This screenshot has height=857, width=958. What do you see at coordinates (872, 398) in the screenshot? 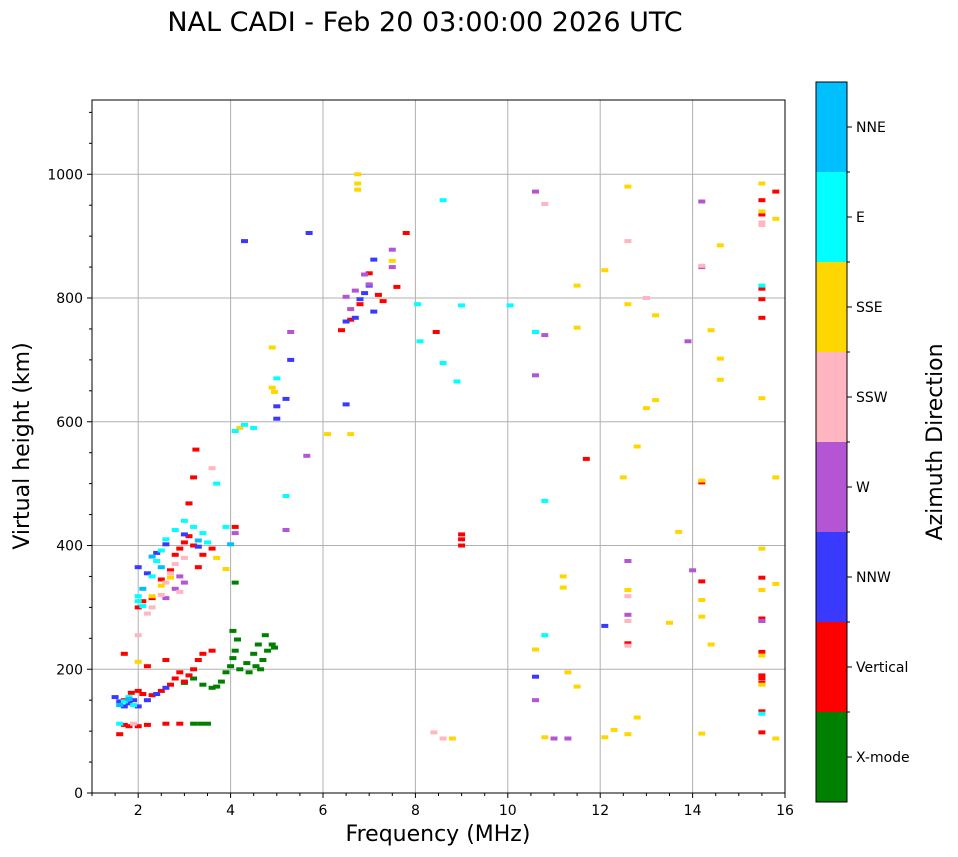
I see `colorbar-tick-label: SSW` at bounding box center [872, 398].